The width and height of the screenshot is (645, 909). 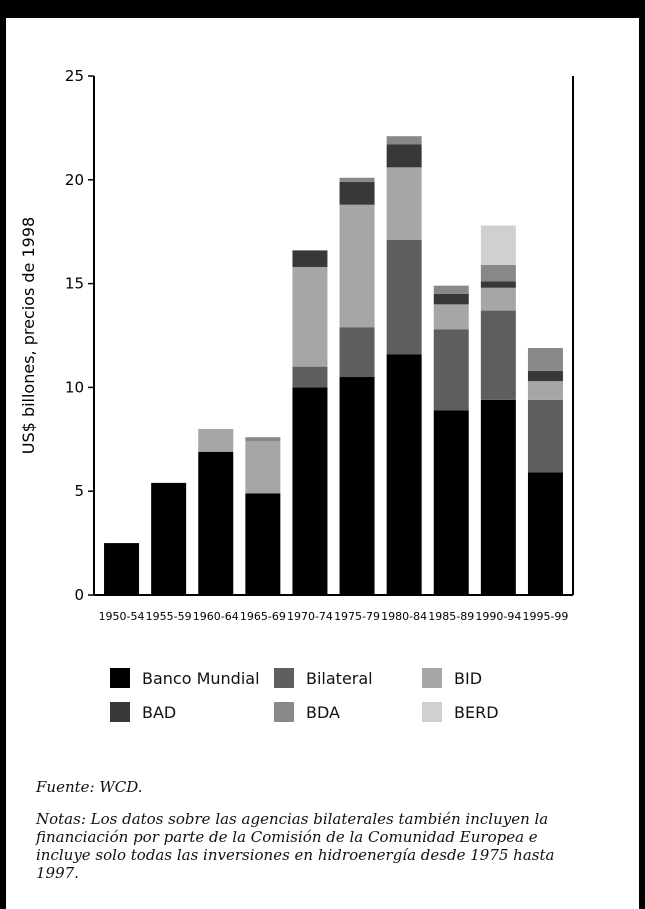 What do you see at coordinates (79, 491) in the screenshot?
I see `y-tick-label: 5` at bounding box center [79, 491].